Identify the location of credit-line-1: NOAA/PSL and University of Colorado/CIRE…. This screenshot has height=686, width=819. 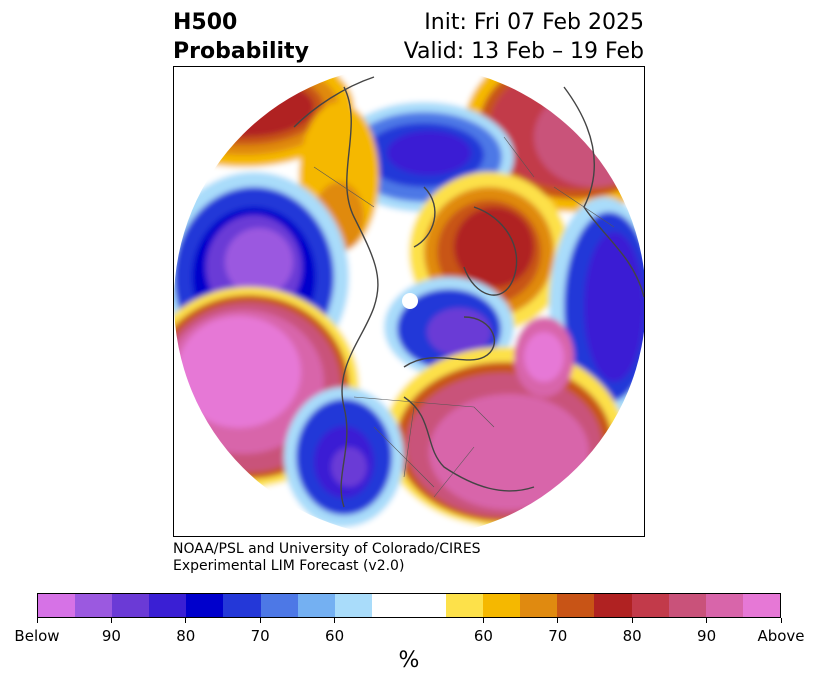
(327, 549).